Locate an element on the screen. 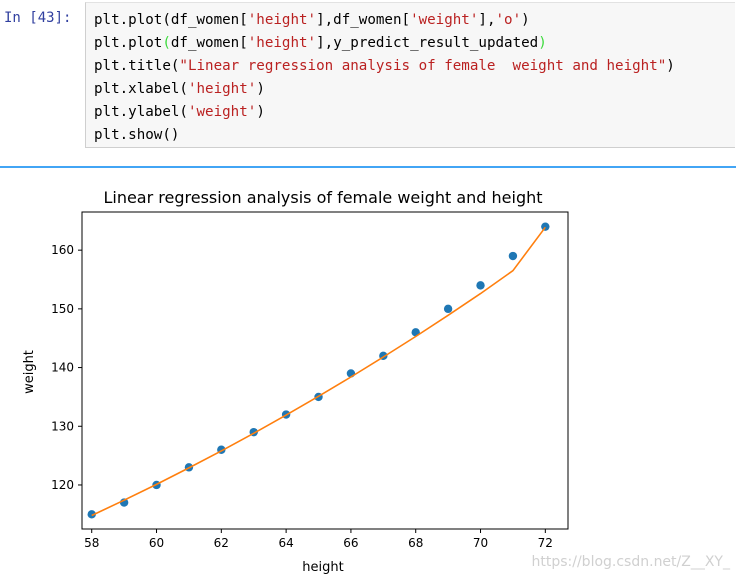  y-tick-label: 140 is located at coordinates (62, 368).